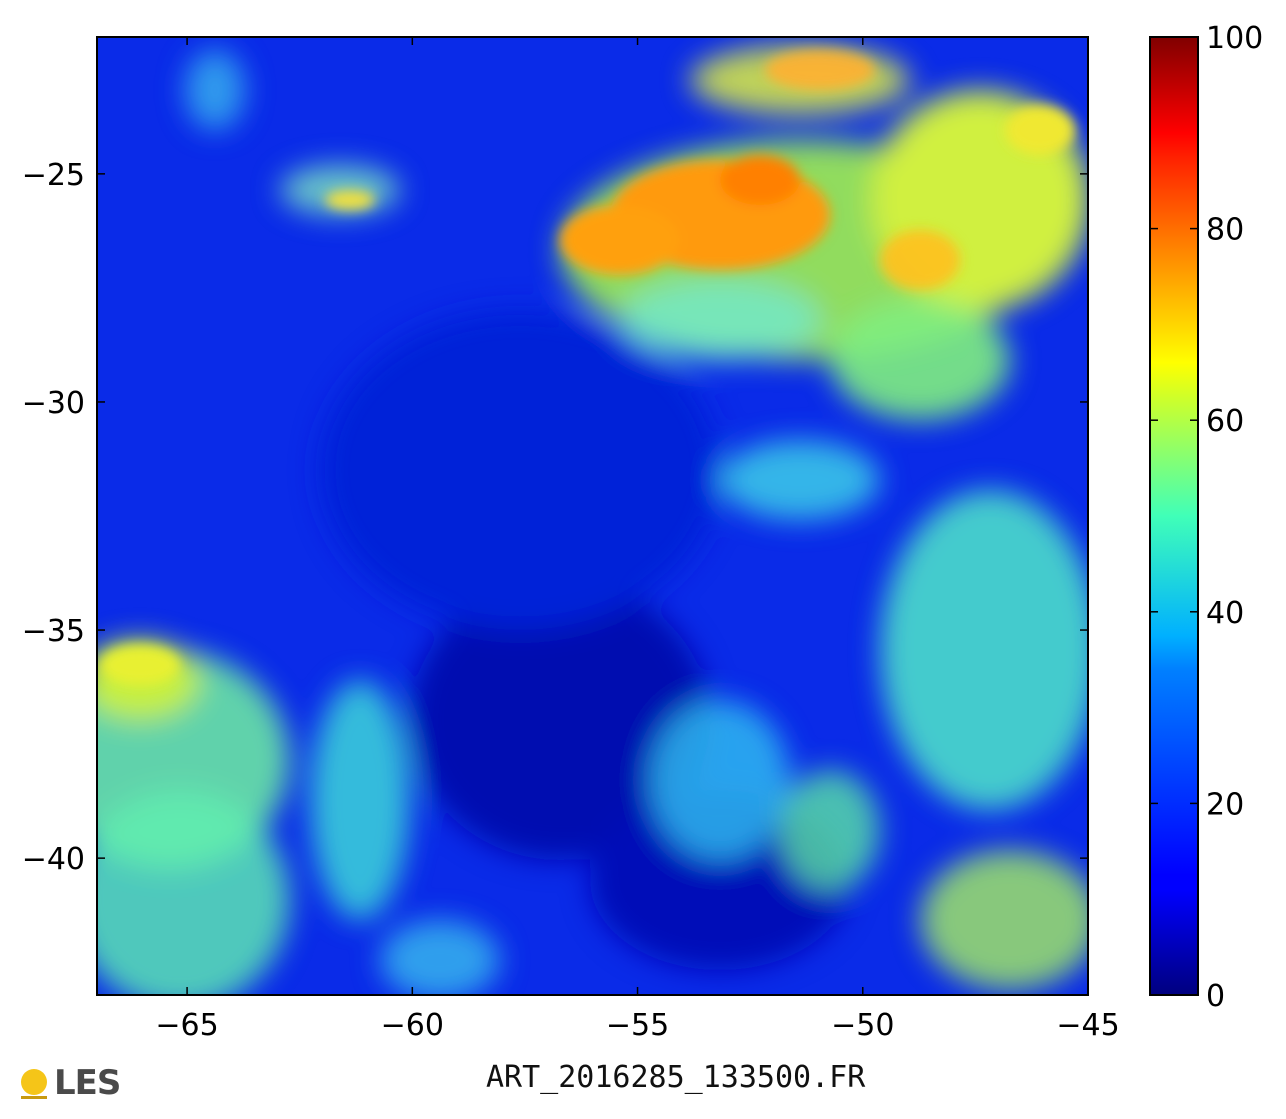 The width and height of the screenshot is (1286, 1119). I want to click on logo-sun-icon, so click(34, 1082).